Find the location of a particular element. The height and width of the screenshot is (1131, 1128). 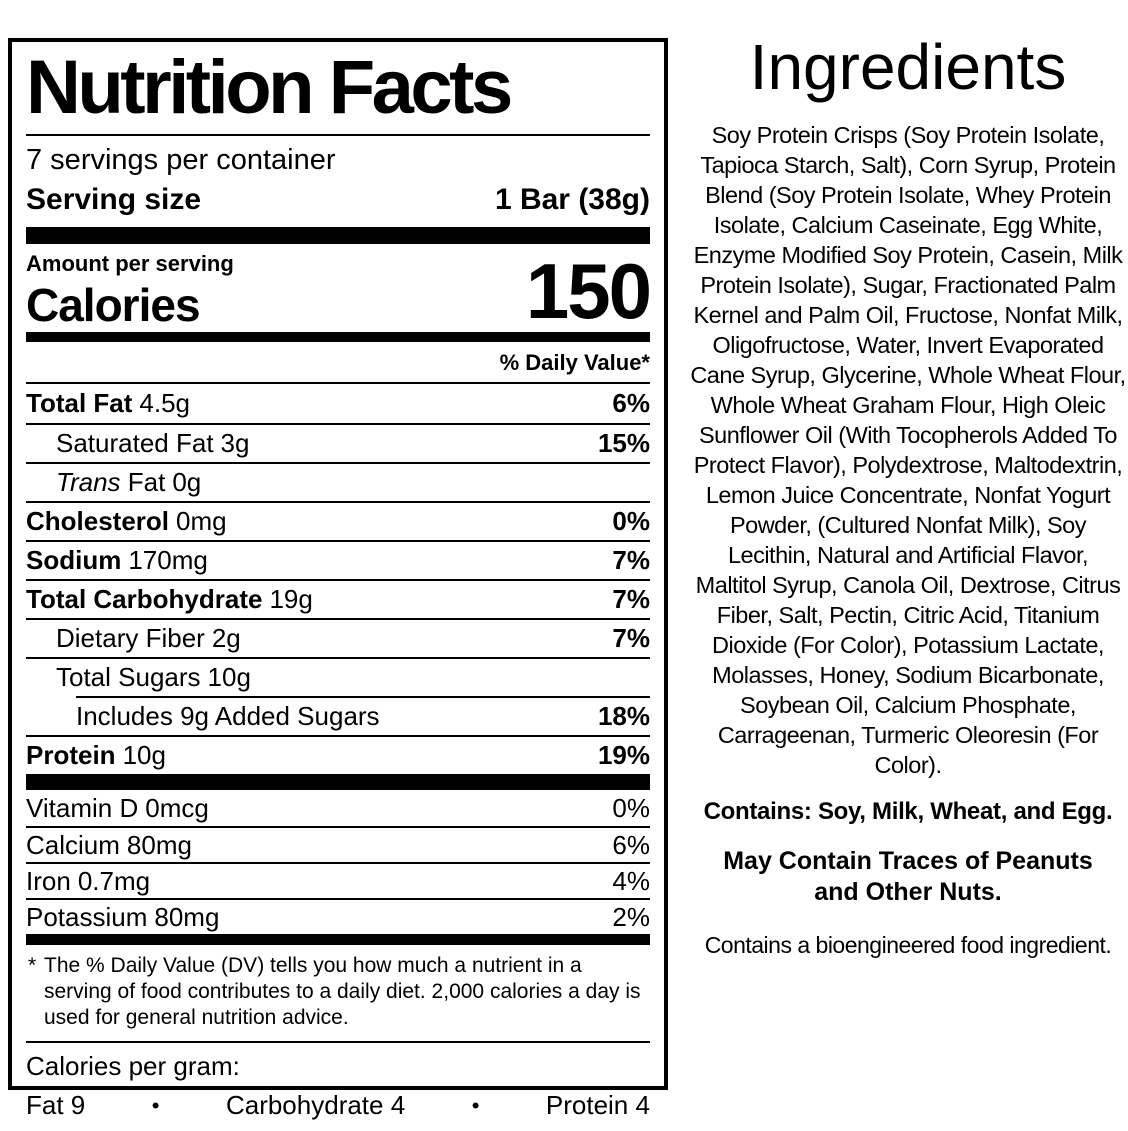

vitamin-row-calcium: Calcium 80mg 6% is located at coordinates (338, 844).